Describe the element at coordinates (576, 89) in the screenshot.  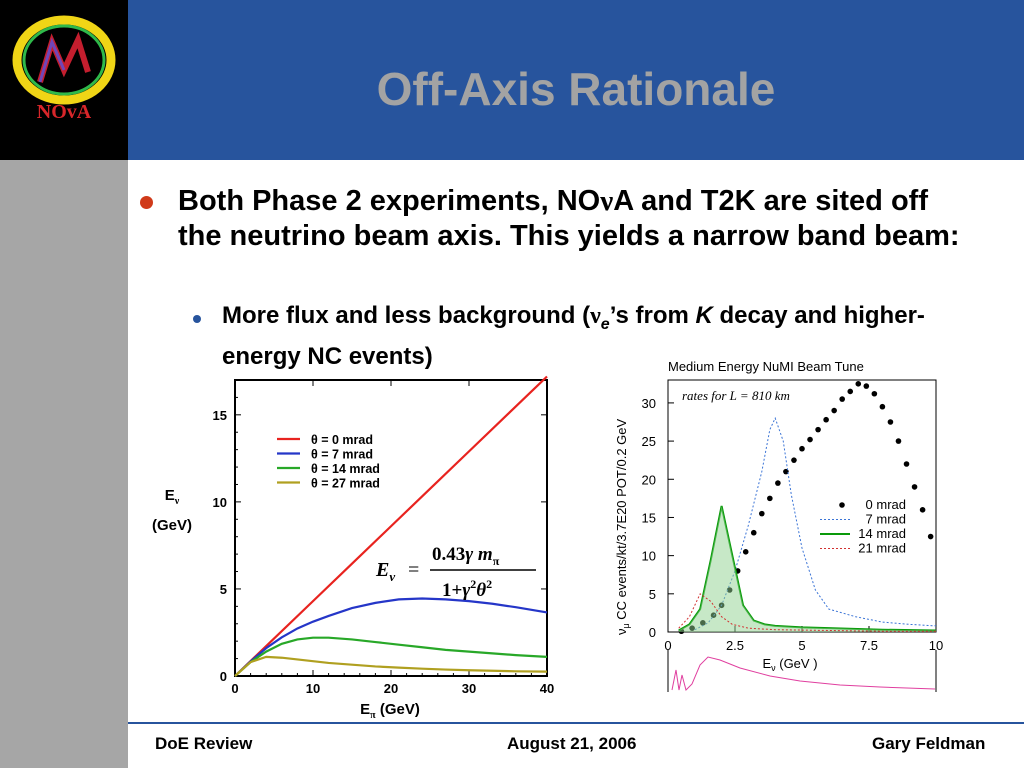
I see `page-title: Off-Axis Rationale` at that location.